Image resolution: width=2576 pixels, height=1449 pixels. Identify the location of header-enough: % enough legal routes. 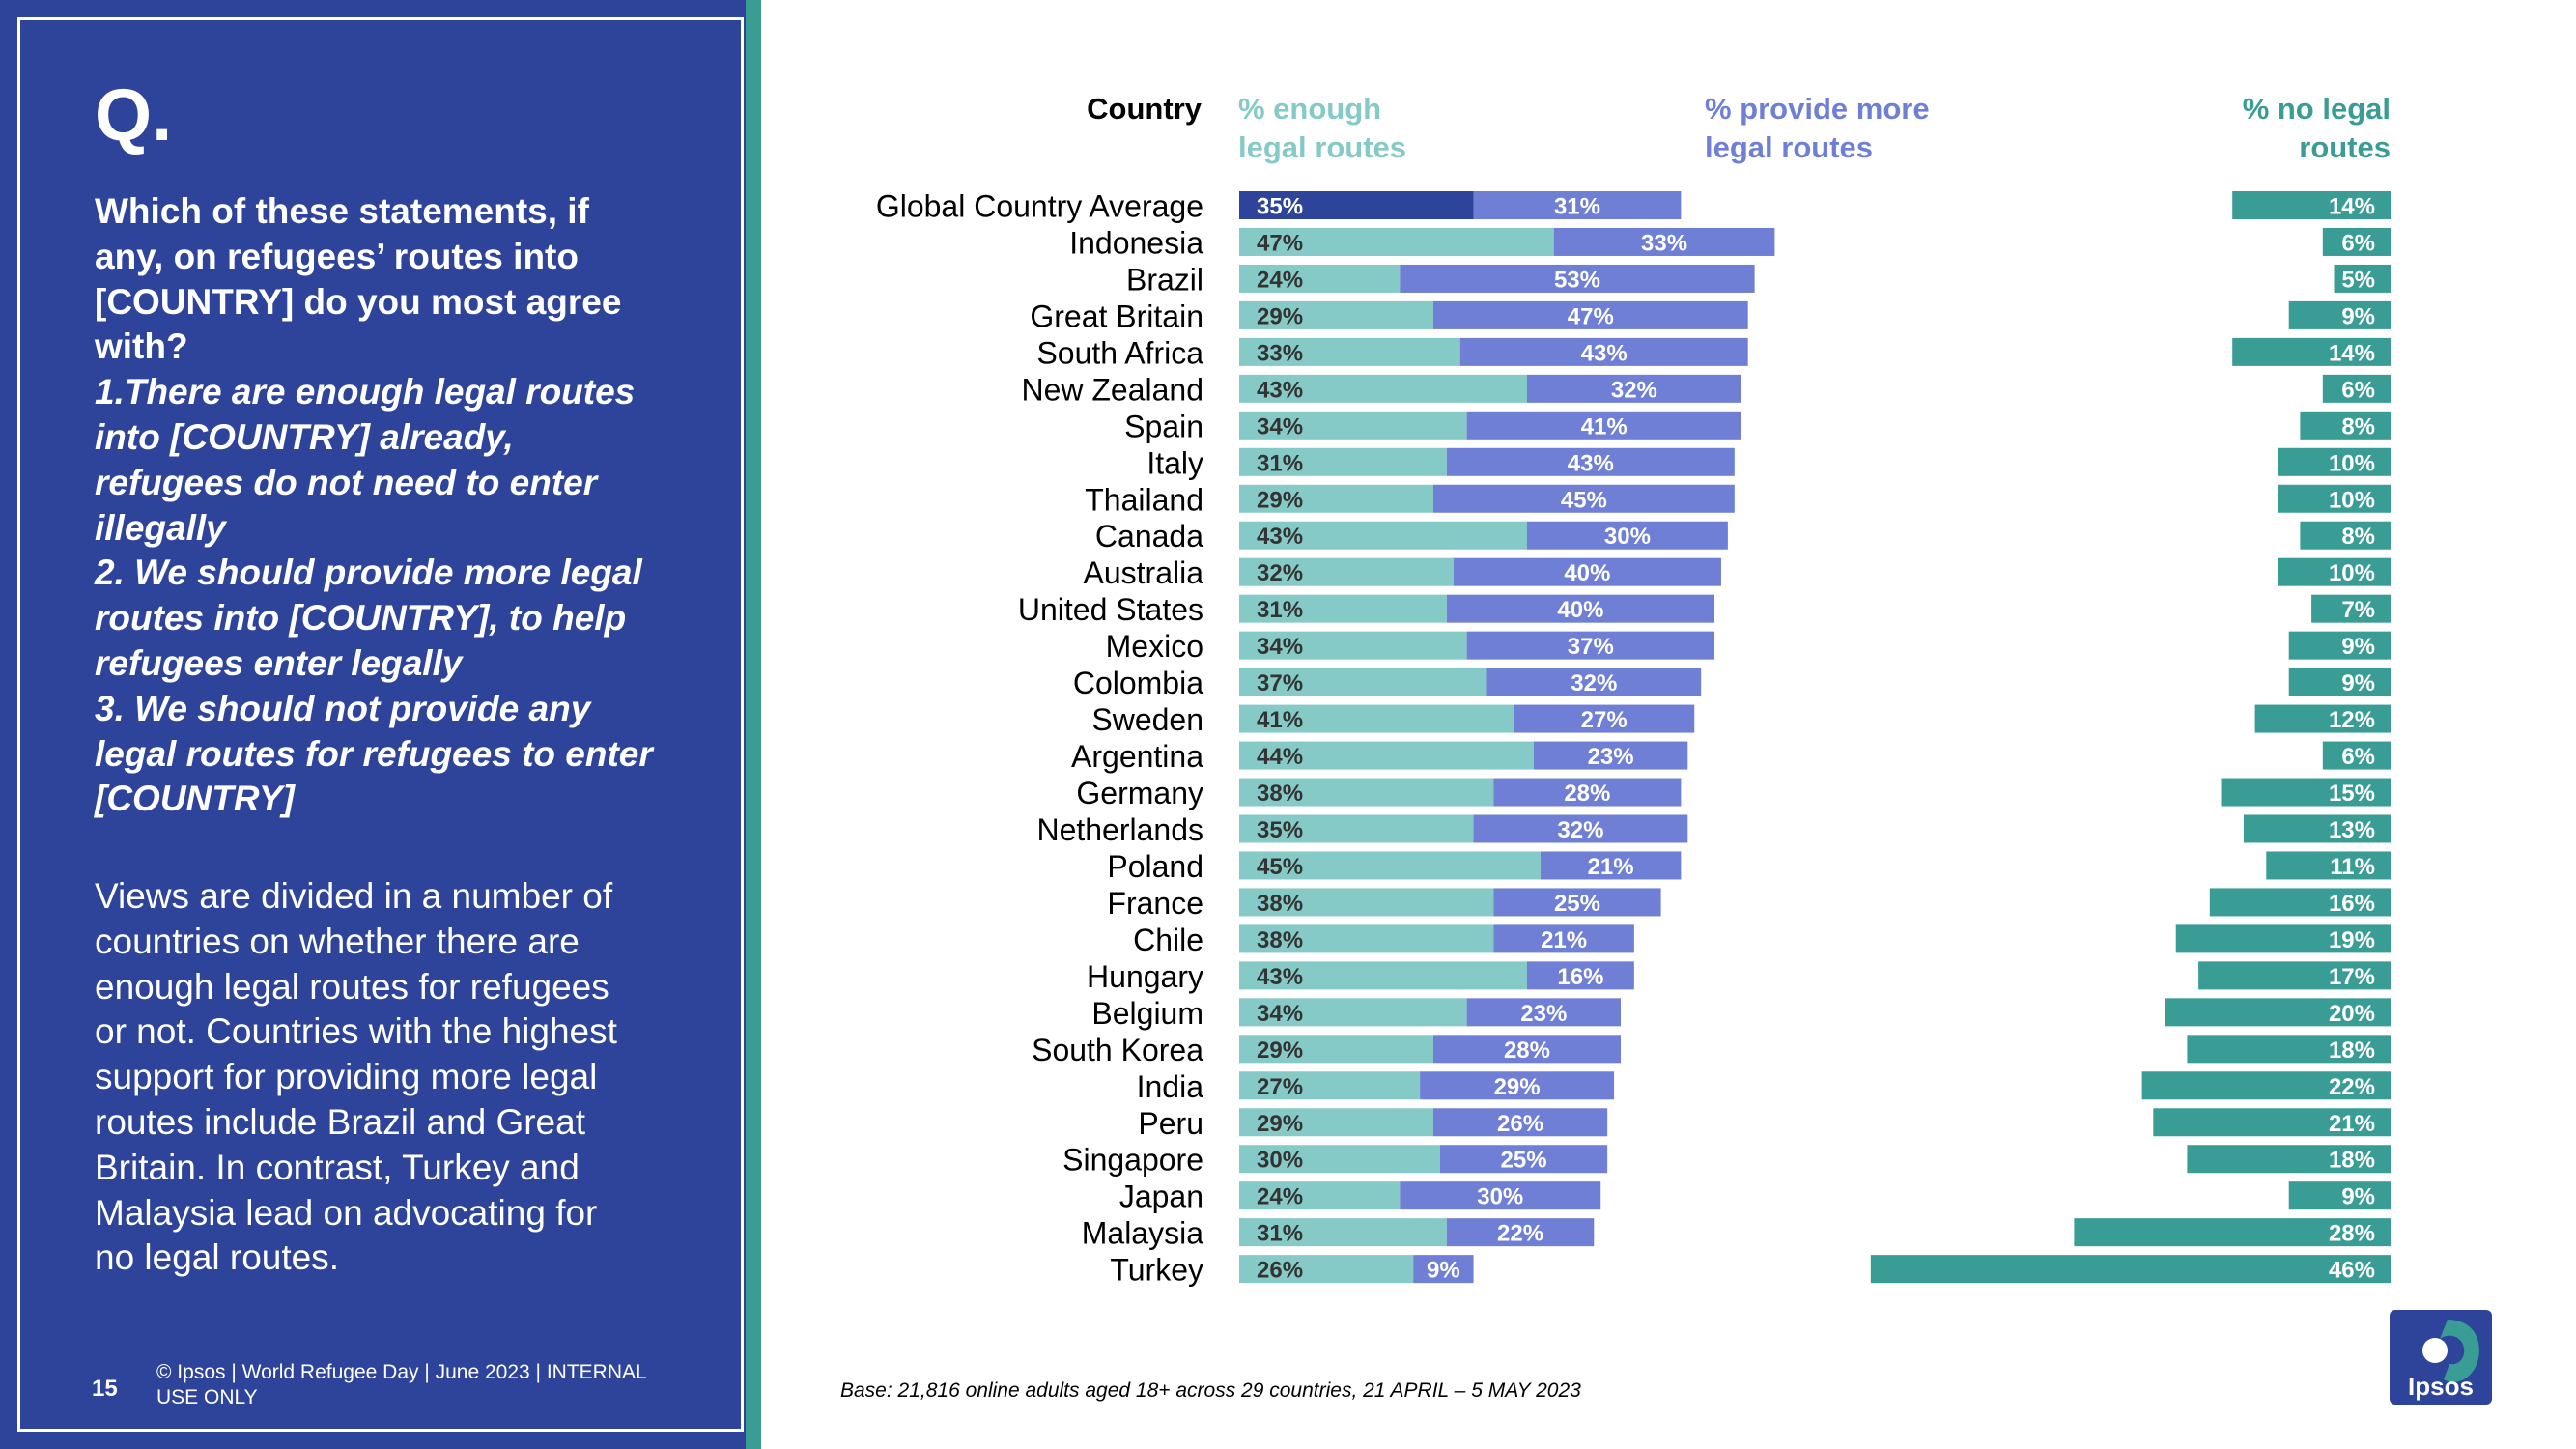
(1397, 128).